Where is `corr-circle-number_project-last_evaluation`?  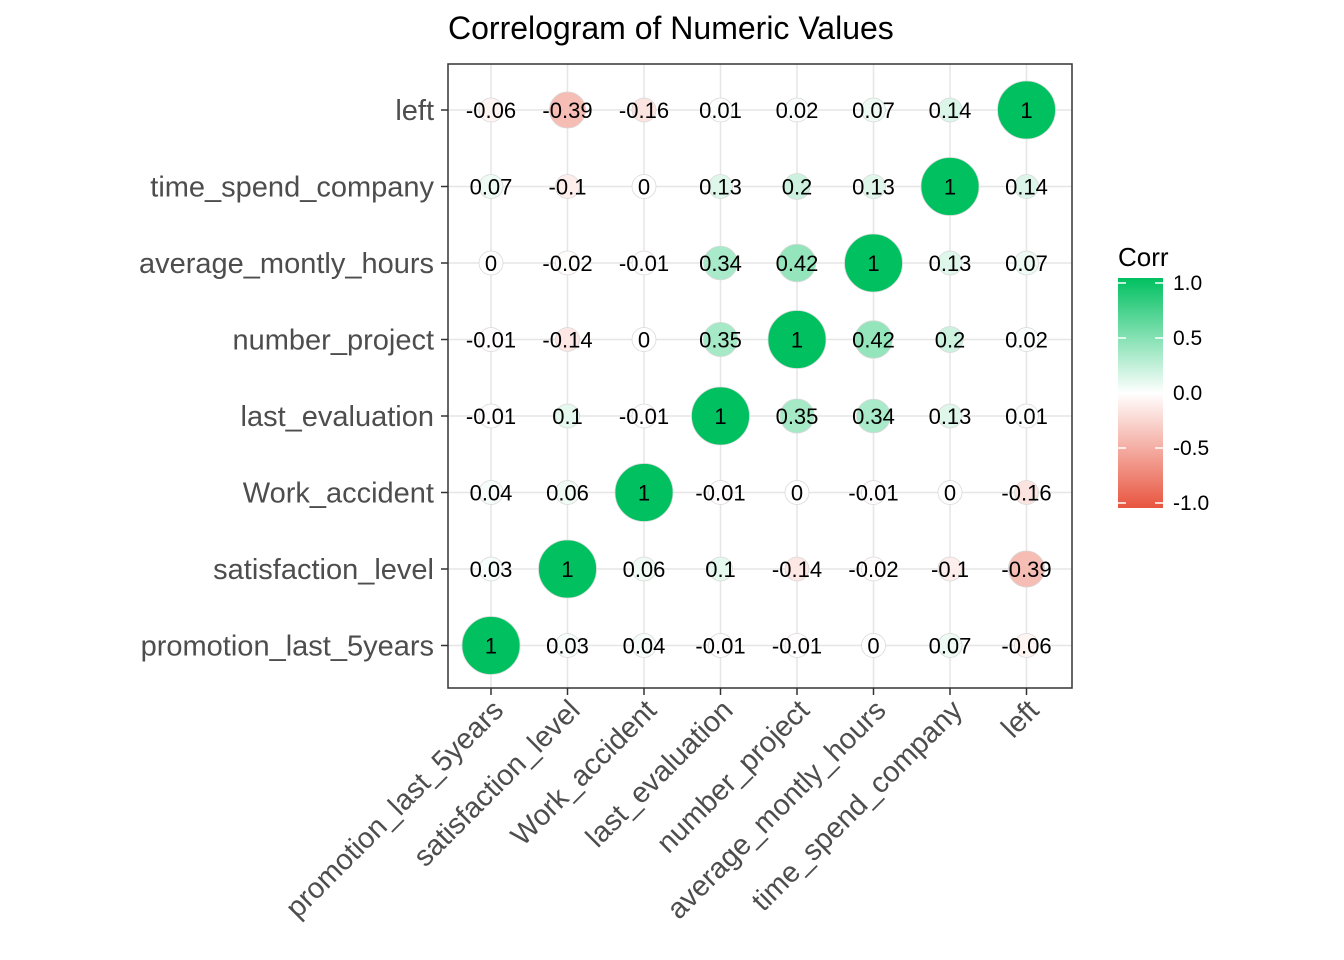
corr-circle-number_project-last_evaluation is located at coordinates (720, 339).